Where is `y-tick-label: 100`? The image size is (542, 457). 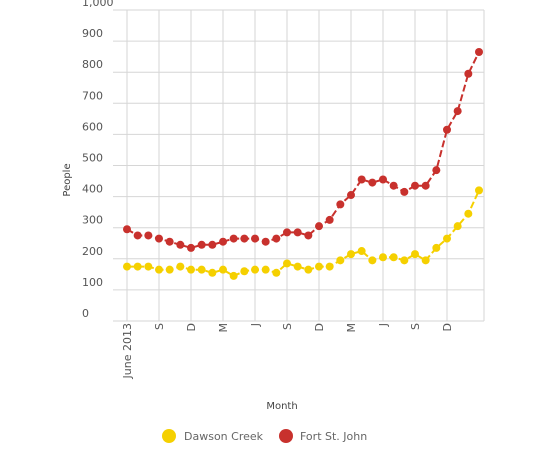
y-tick-label: 100 is located at coordinates (92, 282).